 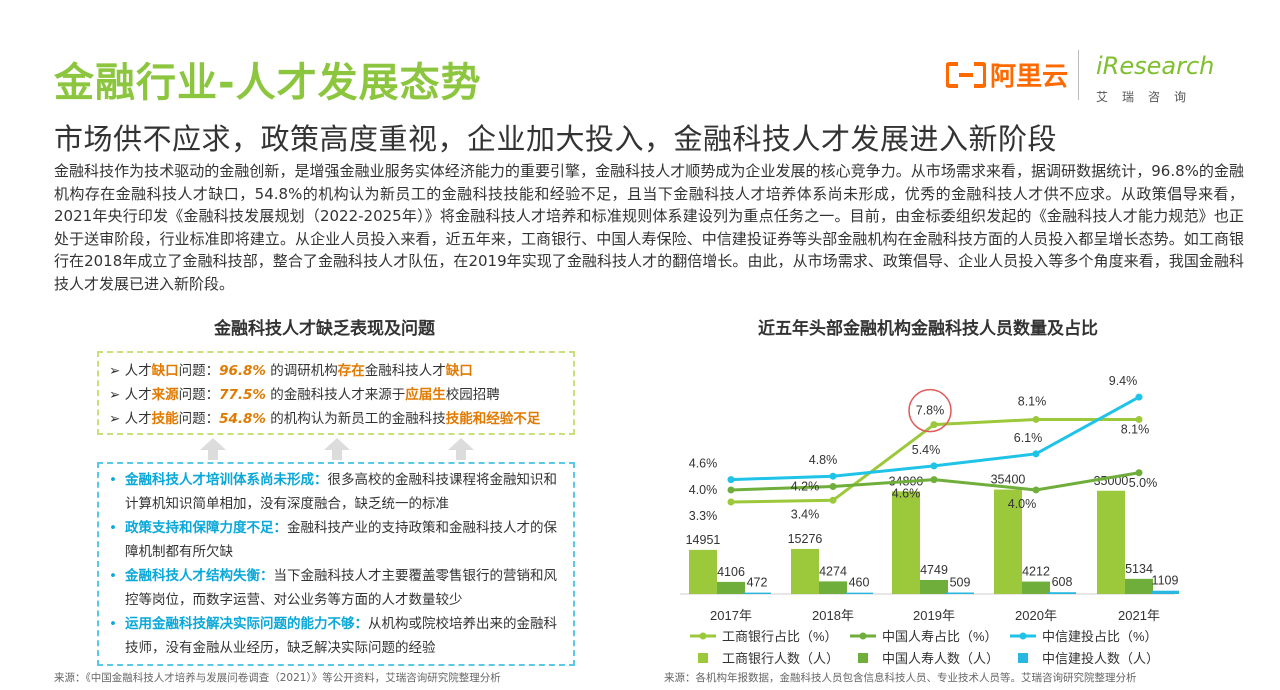 I want to click on legend-label-line-0: 工商银行占比（%）, so click(x=780, y=636).